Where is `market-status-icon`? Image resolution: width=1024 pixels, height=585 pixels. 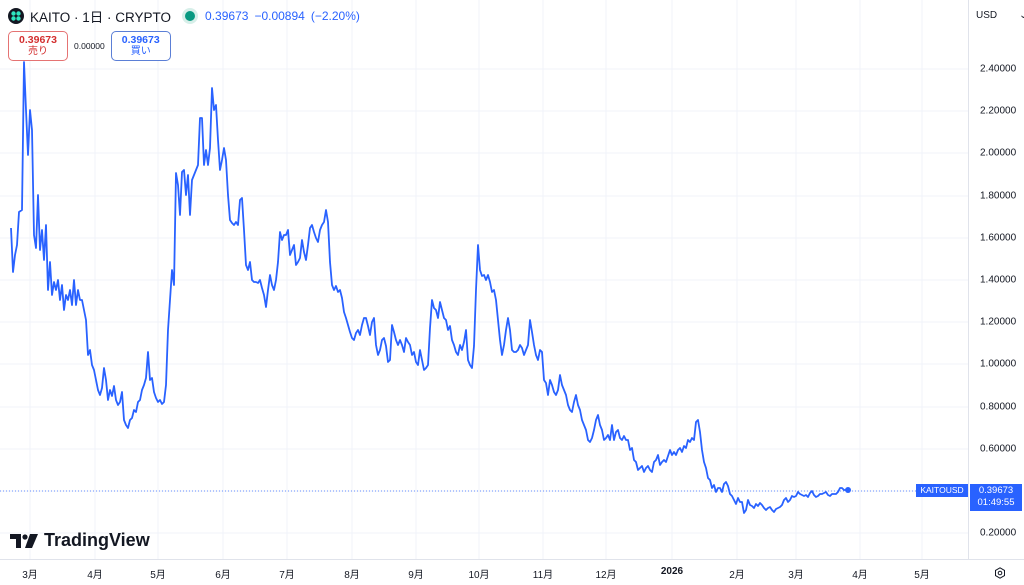
market-status-icon is located at coordinates (190, 16).